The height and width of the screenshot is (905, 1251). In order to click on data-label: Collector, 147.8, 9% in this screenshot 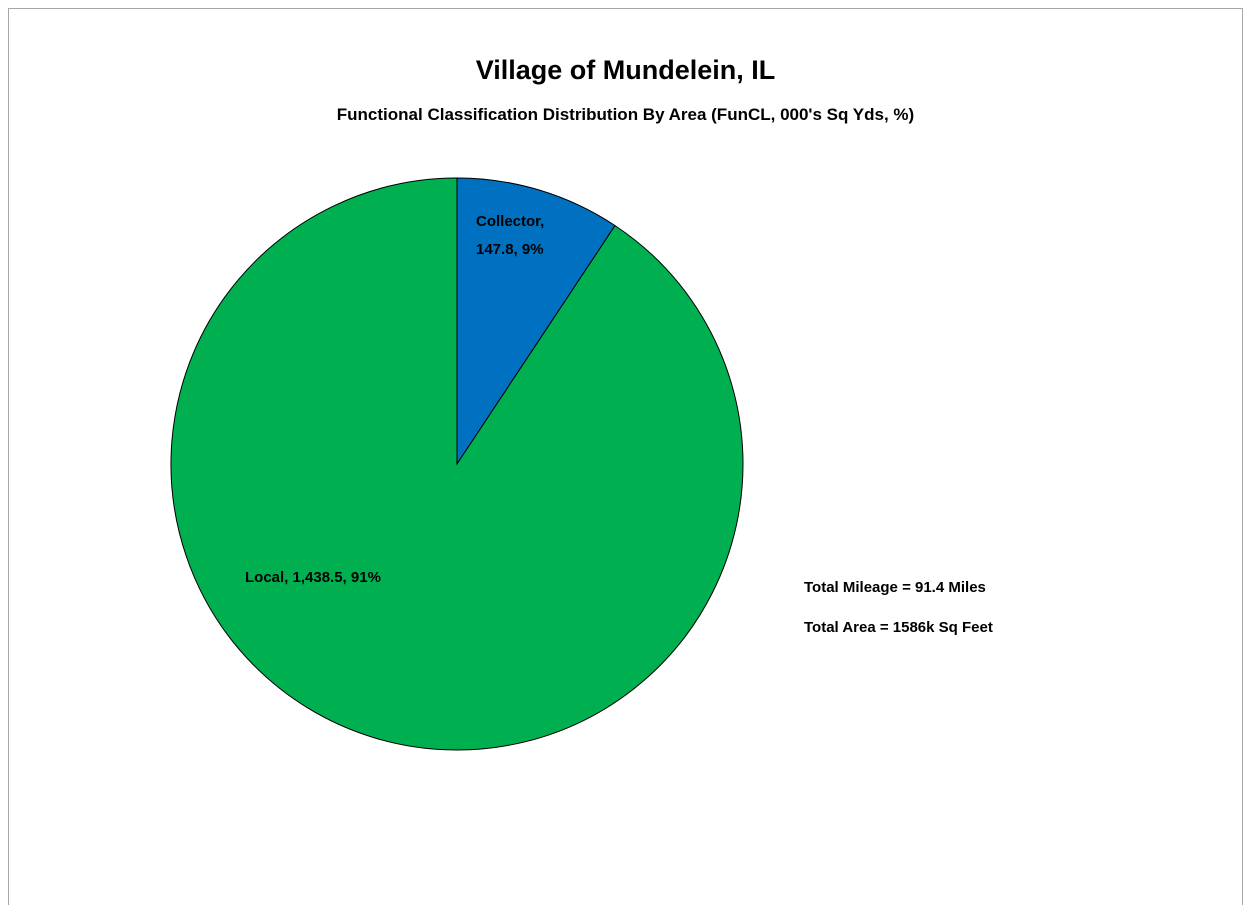, I will do `click(510, 235)`.